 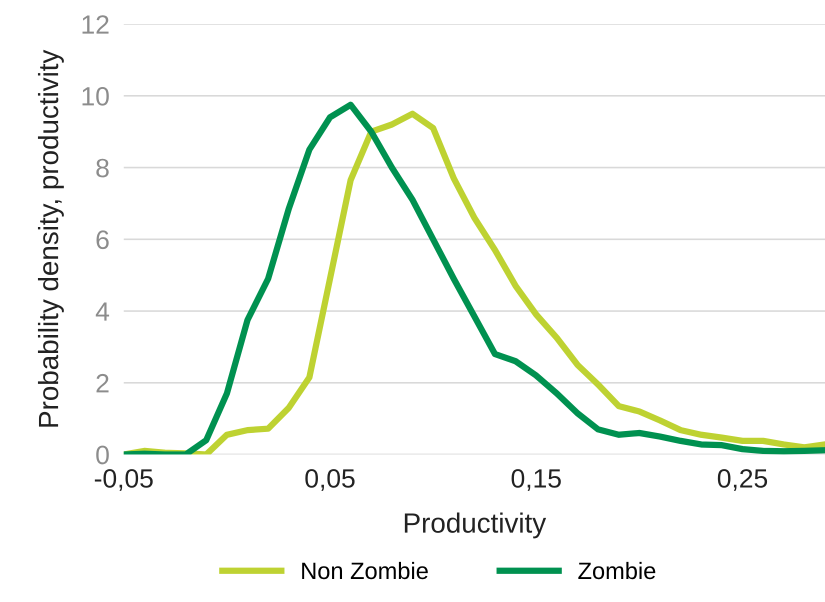 What do you see at coordinates (51, 238) in the screenshot?
I see `y-axis-title: Probability density, productivity` at bounding box center [51, 238].